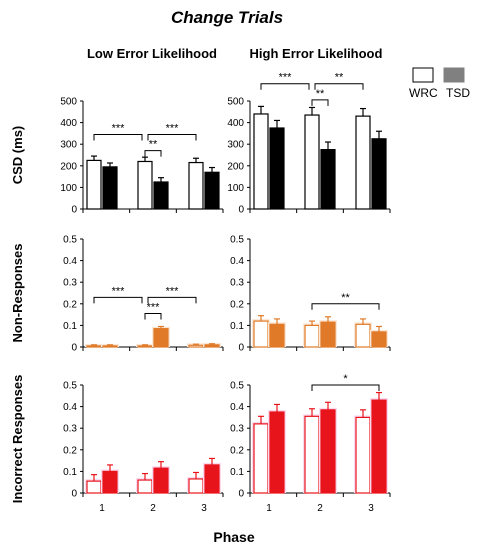 The height and width of the screenshot is (550, 484). What do you see at coordinates (152, 53) in the screenshot?
I see `column-title-low: Low Error Likelihood` at bounding box center [152, 53].